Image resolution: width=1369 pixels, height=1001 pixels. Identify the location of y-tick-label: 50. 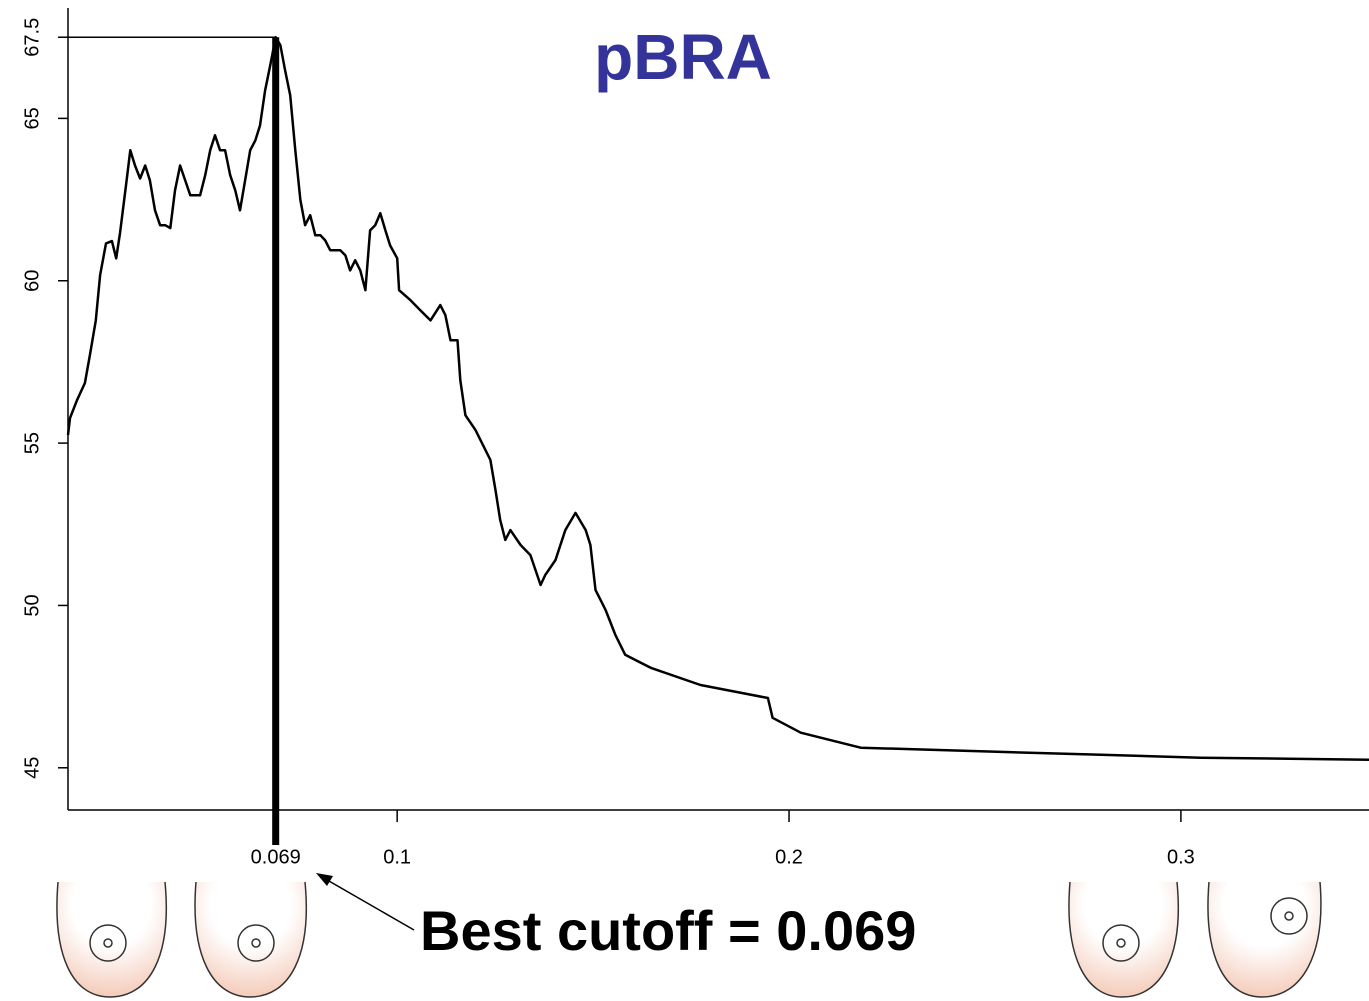
(32, 605).